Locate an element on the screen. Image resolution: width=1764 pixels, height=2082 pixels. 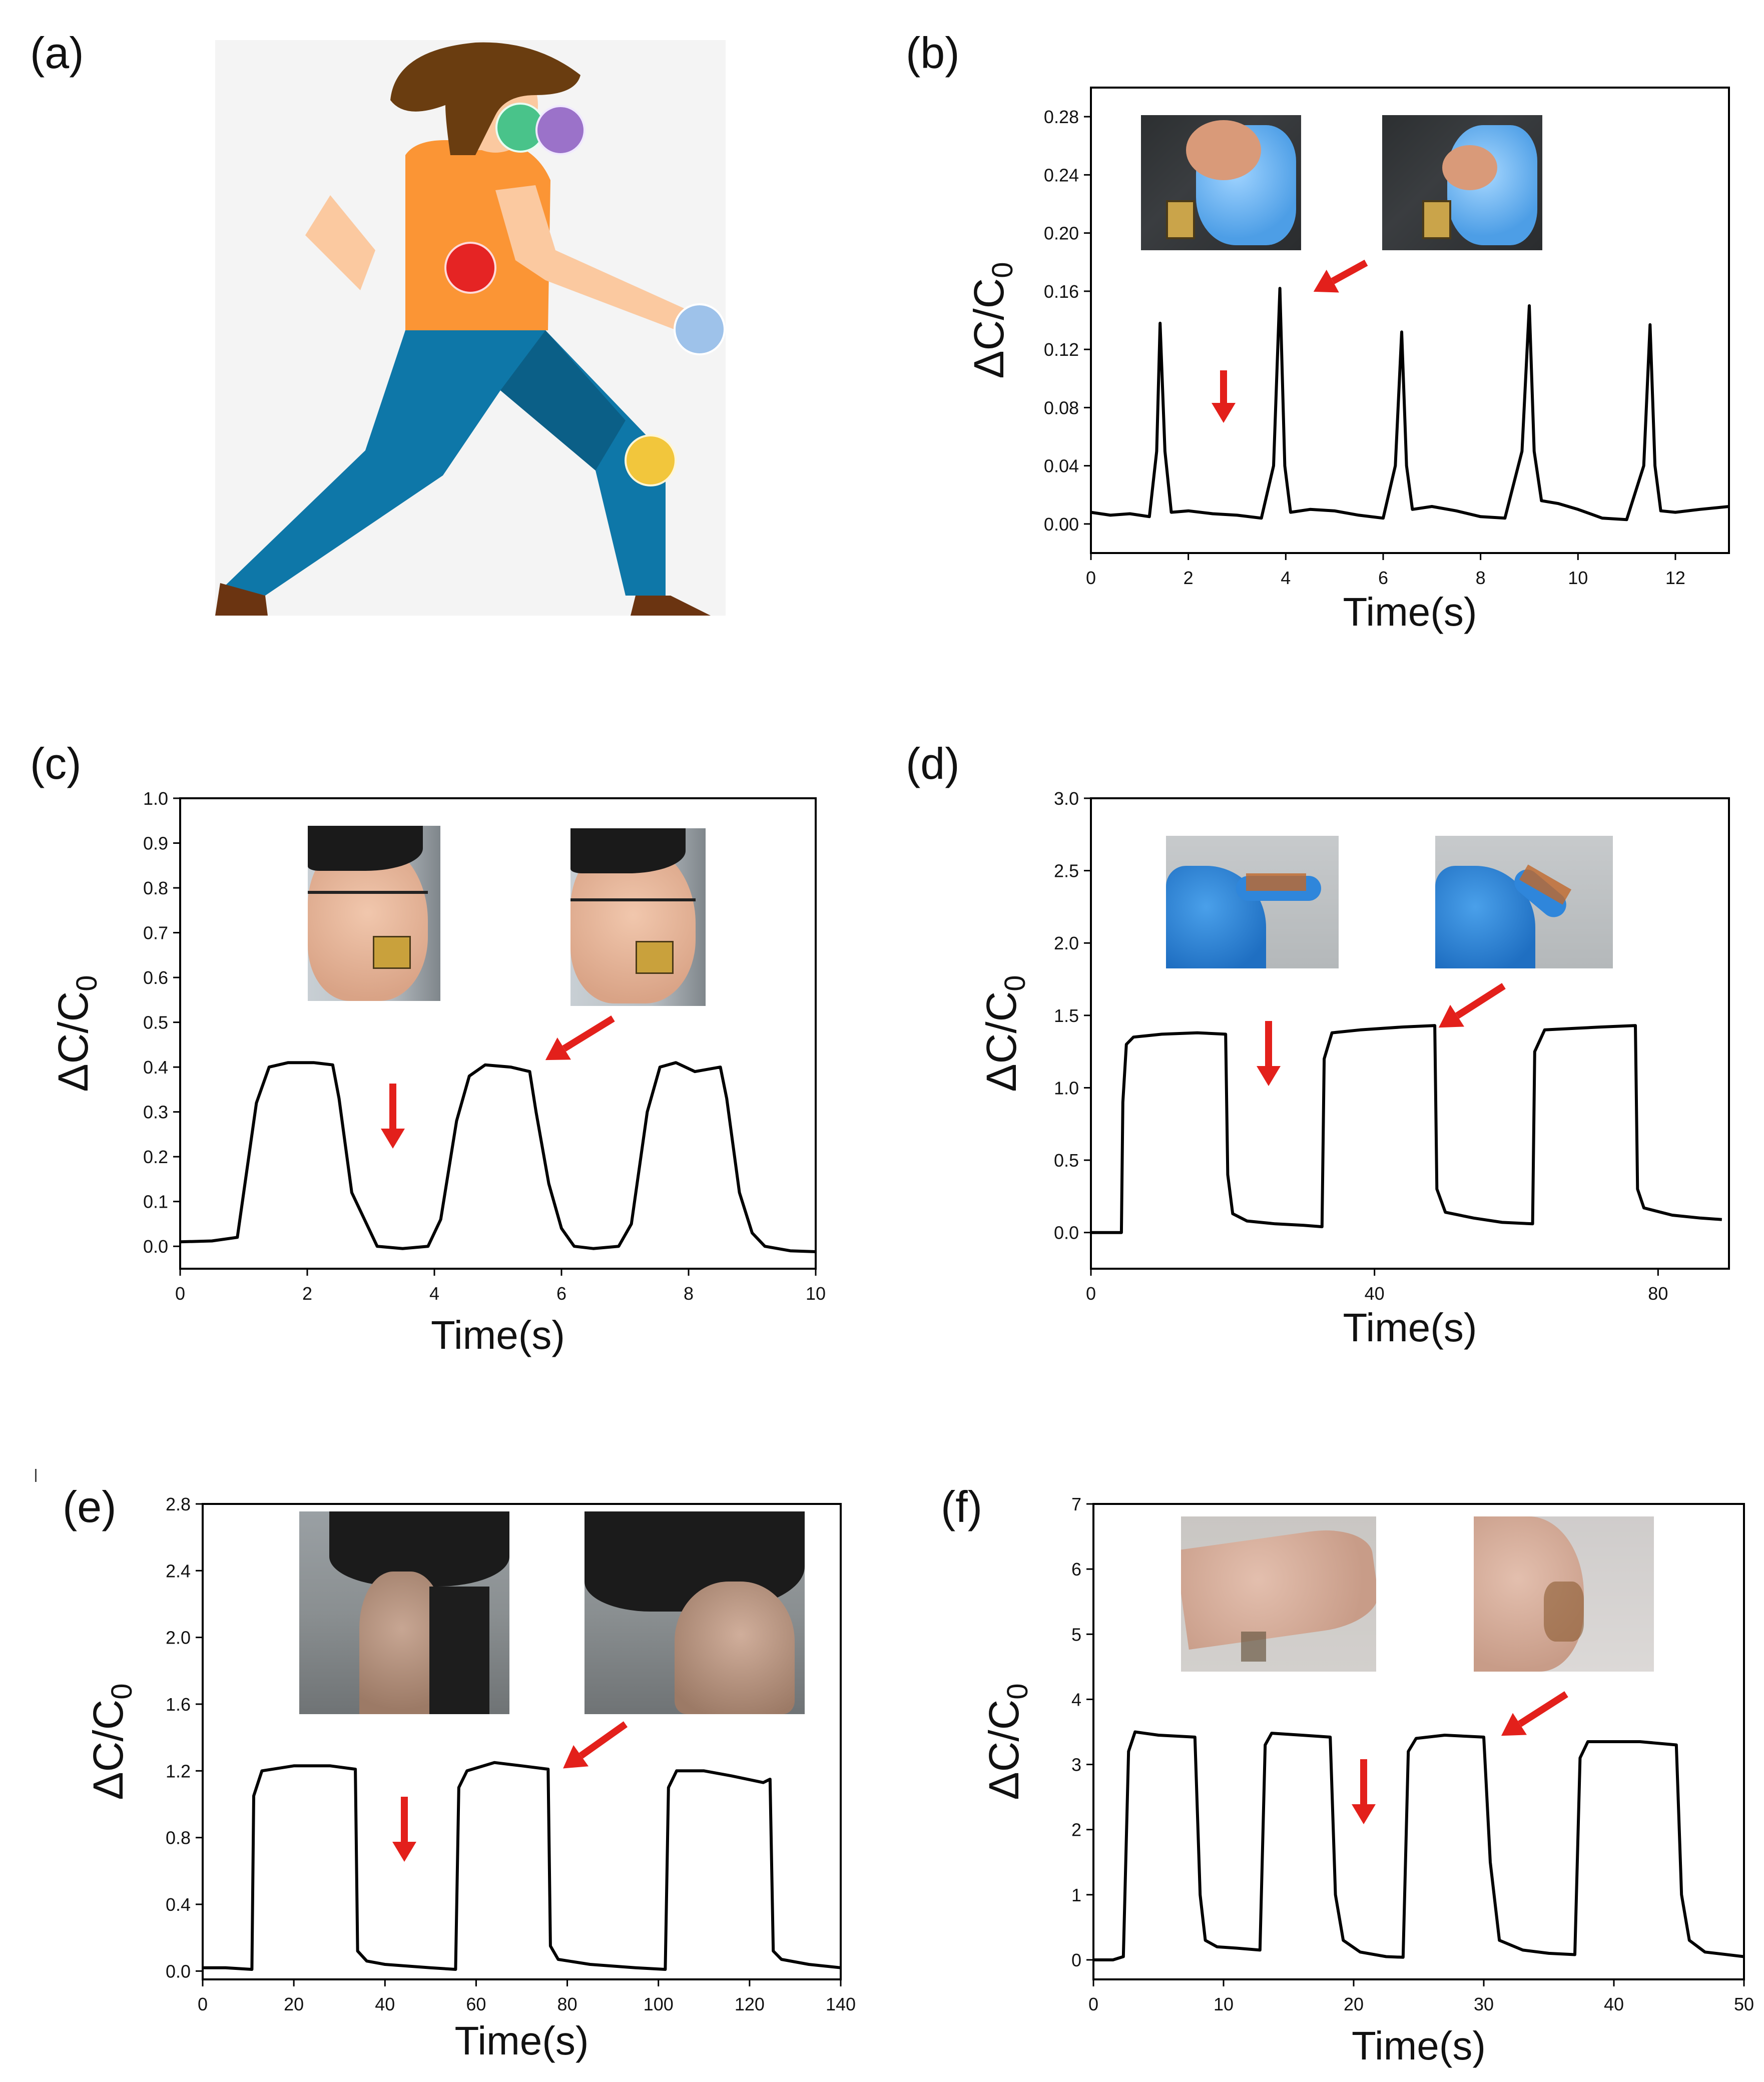
y-tick-label-b: 0.12 is located at coordinates (1061, 349).